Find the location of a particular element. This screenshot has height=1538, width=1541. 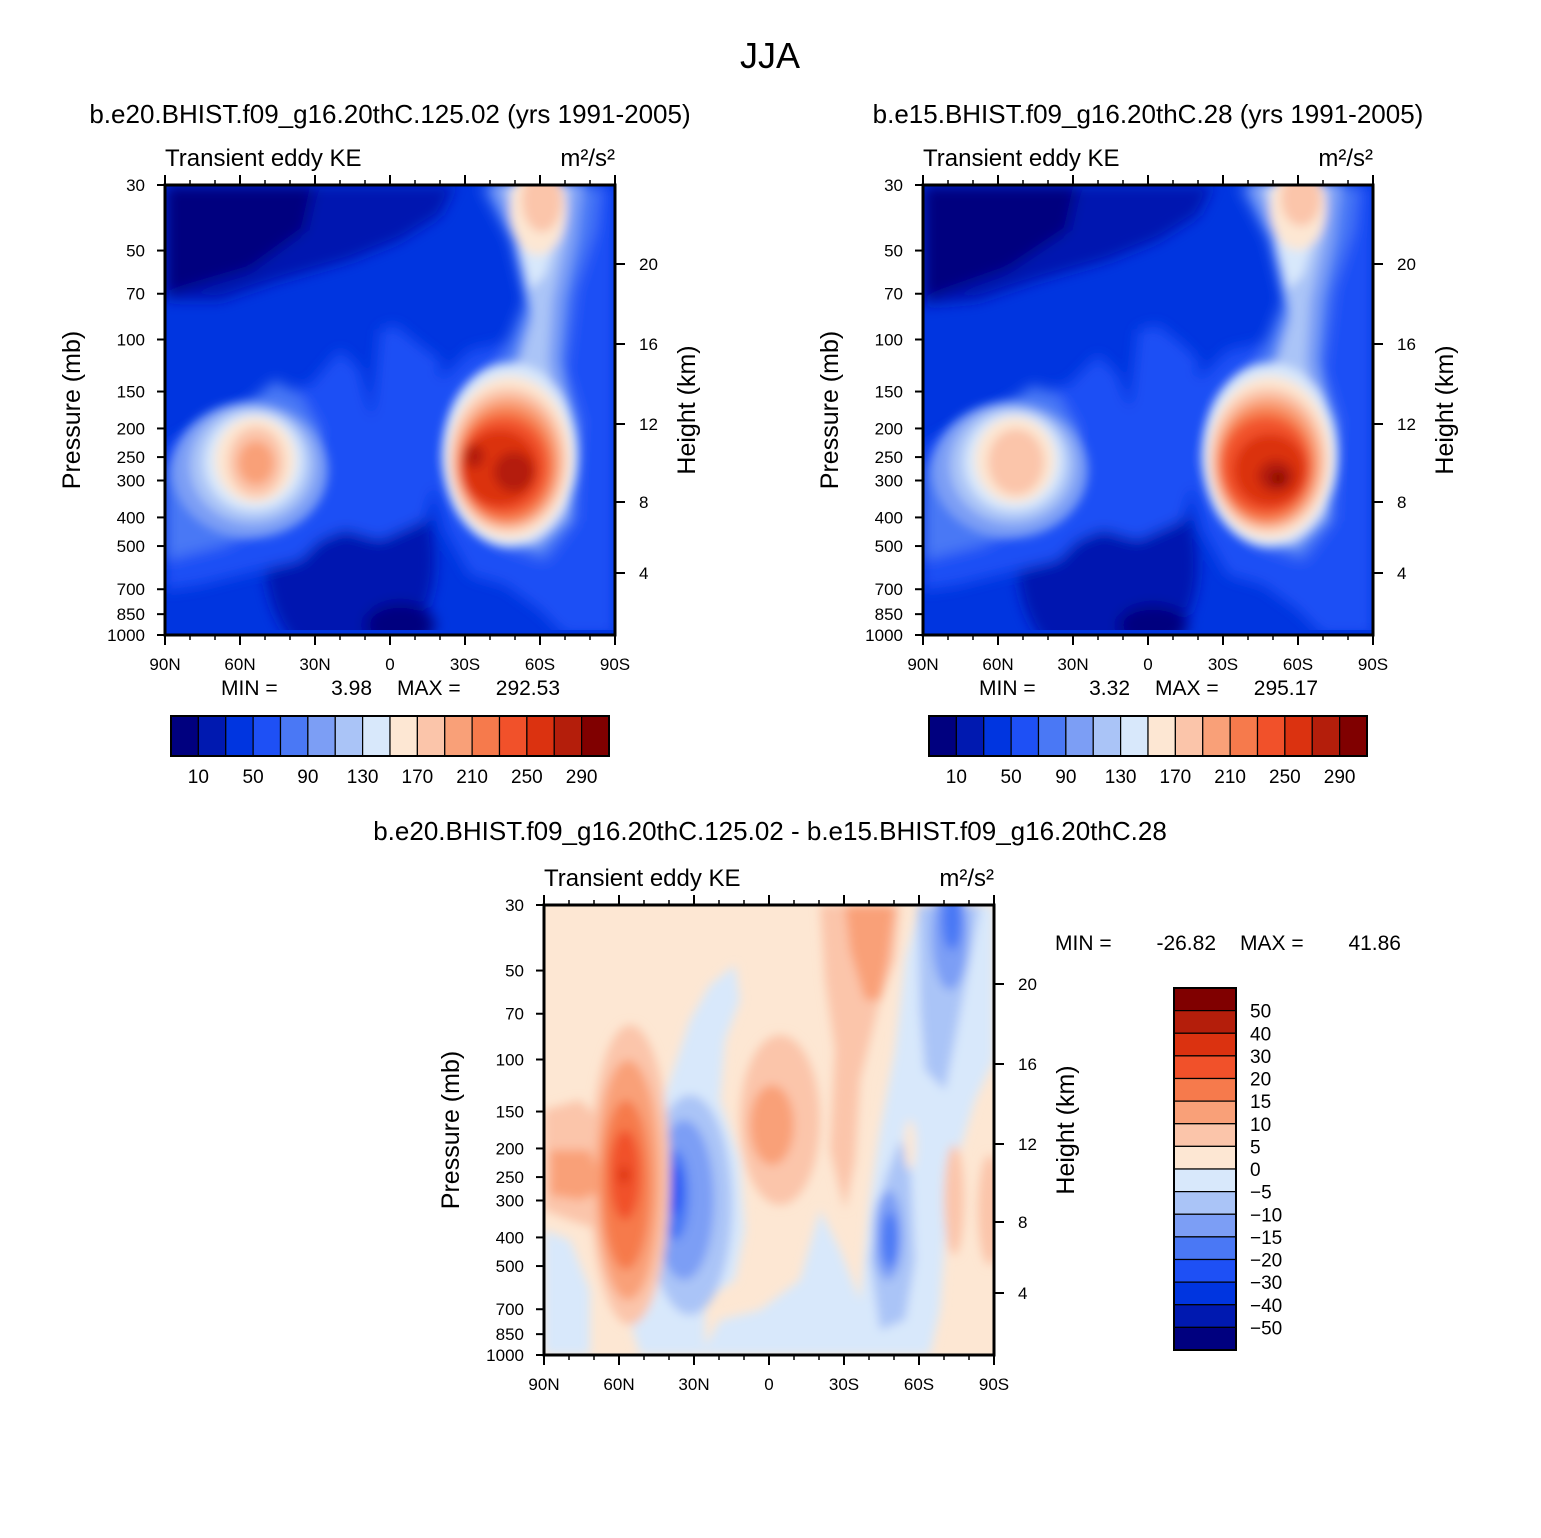

panel-2-stats: MIN = 3.32 MAX = 295.17 is located at coordinates (1148, 688).